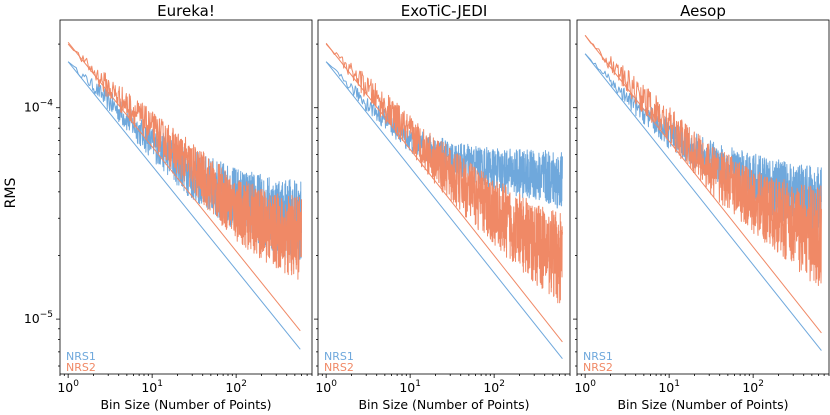  Describe the element at coordinates (703, 11) in the screenshot. I see `panel-title: Aesop` at that location.